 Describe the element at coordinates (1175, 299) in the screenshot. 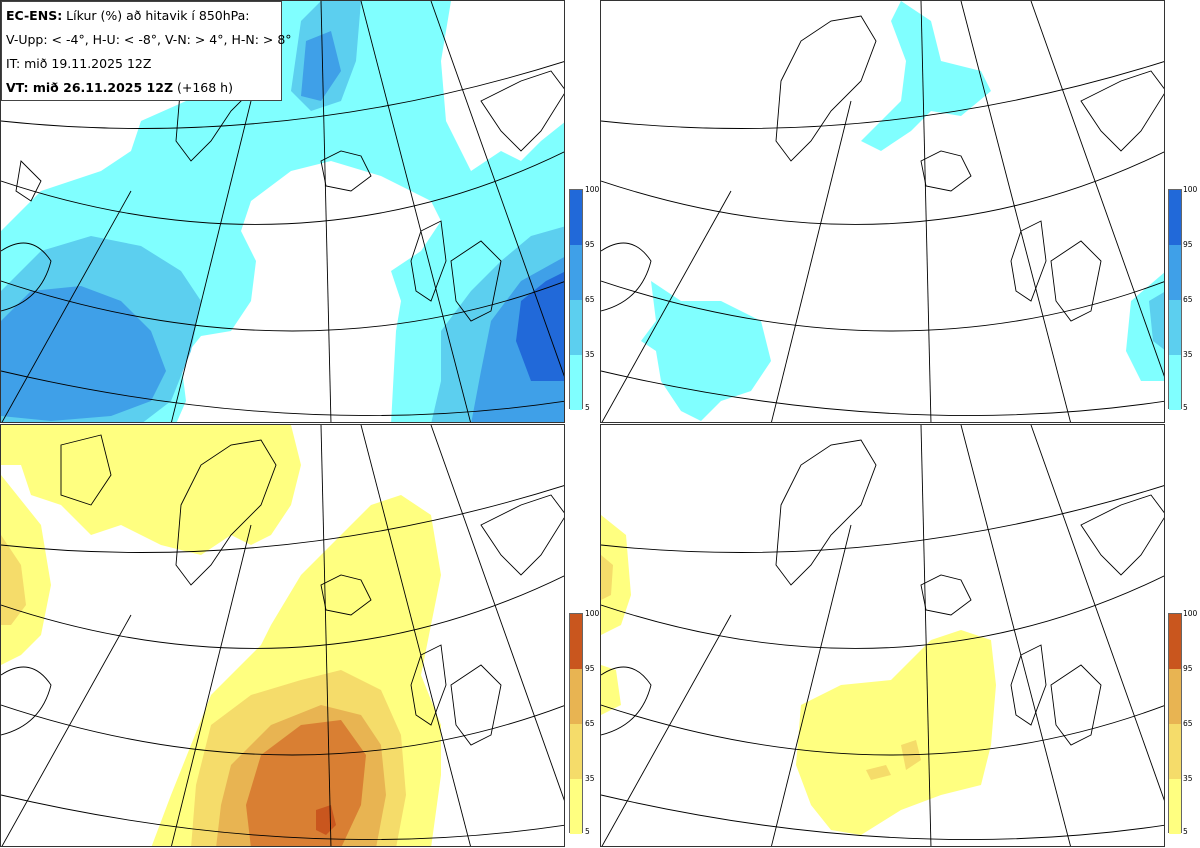

I see `colorbar-cold-right` at that location.